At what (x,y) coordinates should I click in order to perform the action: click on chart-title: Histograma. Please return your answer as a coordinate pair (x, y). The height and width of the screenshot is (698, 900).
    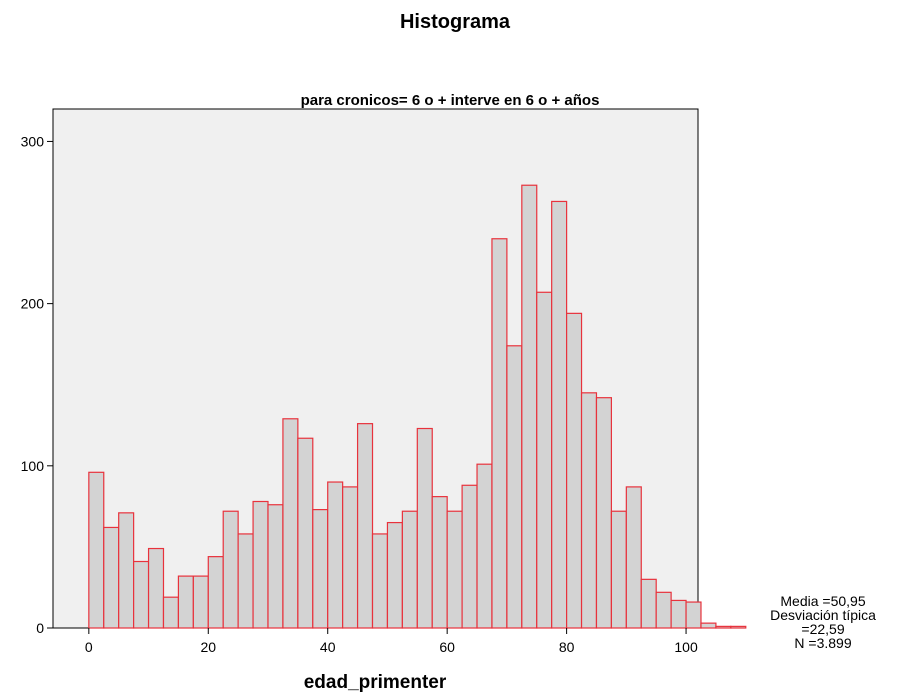
    Looking at the image, I should click on (455, 22).